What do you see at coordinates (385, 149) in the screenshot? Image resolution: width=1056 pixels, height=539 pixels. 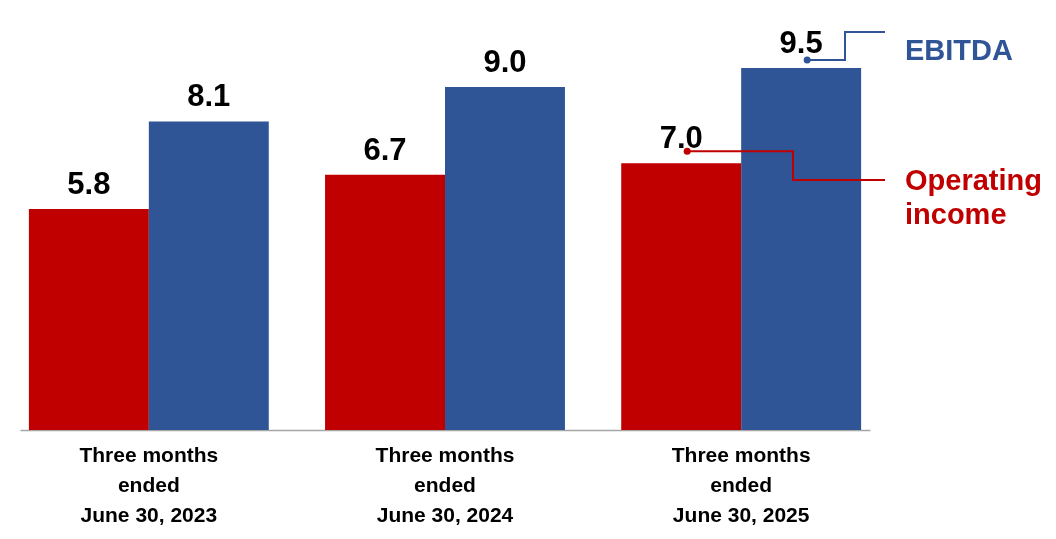 I see `data-label: 6.7` at bounding box center [385, 149].